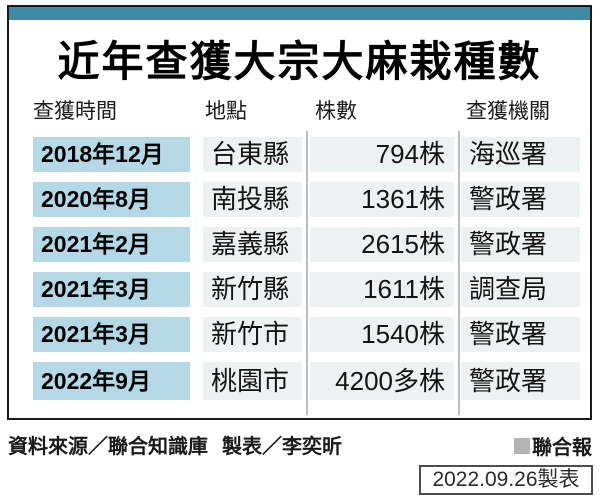 This screenshot has height=502, width=600. I want to click on cell-count: 1611株, so click(382, 289).